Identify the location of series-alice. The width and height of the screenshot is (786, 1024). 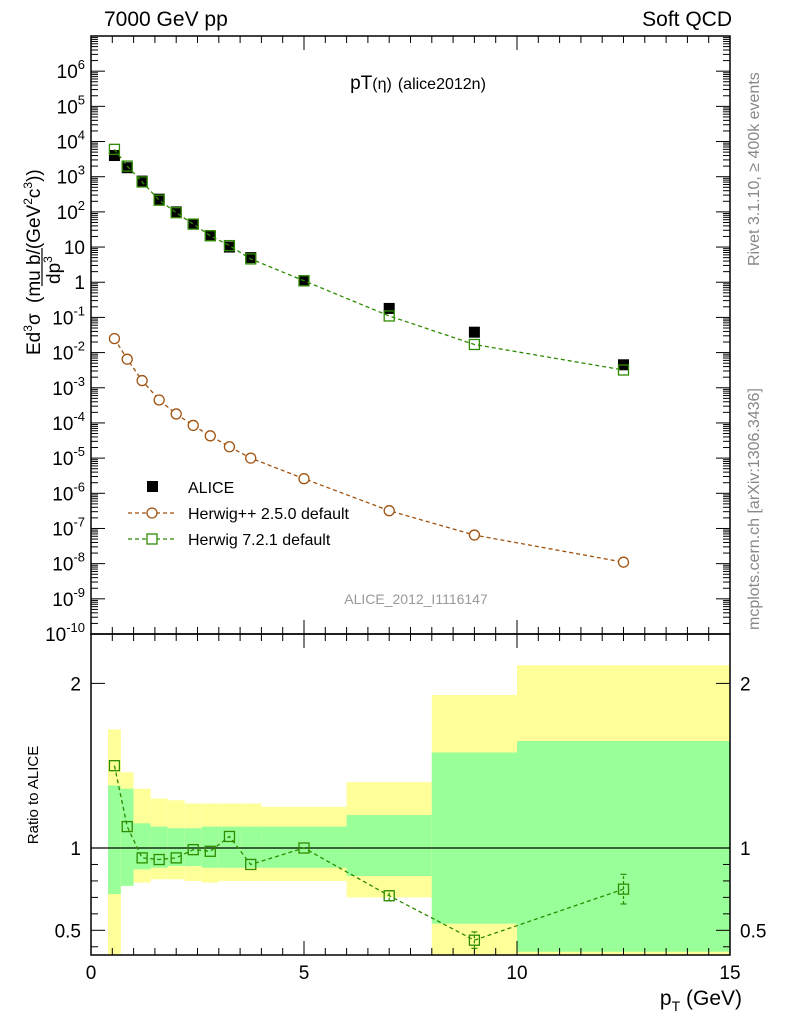
(368, 260).